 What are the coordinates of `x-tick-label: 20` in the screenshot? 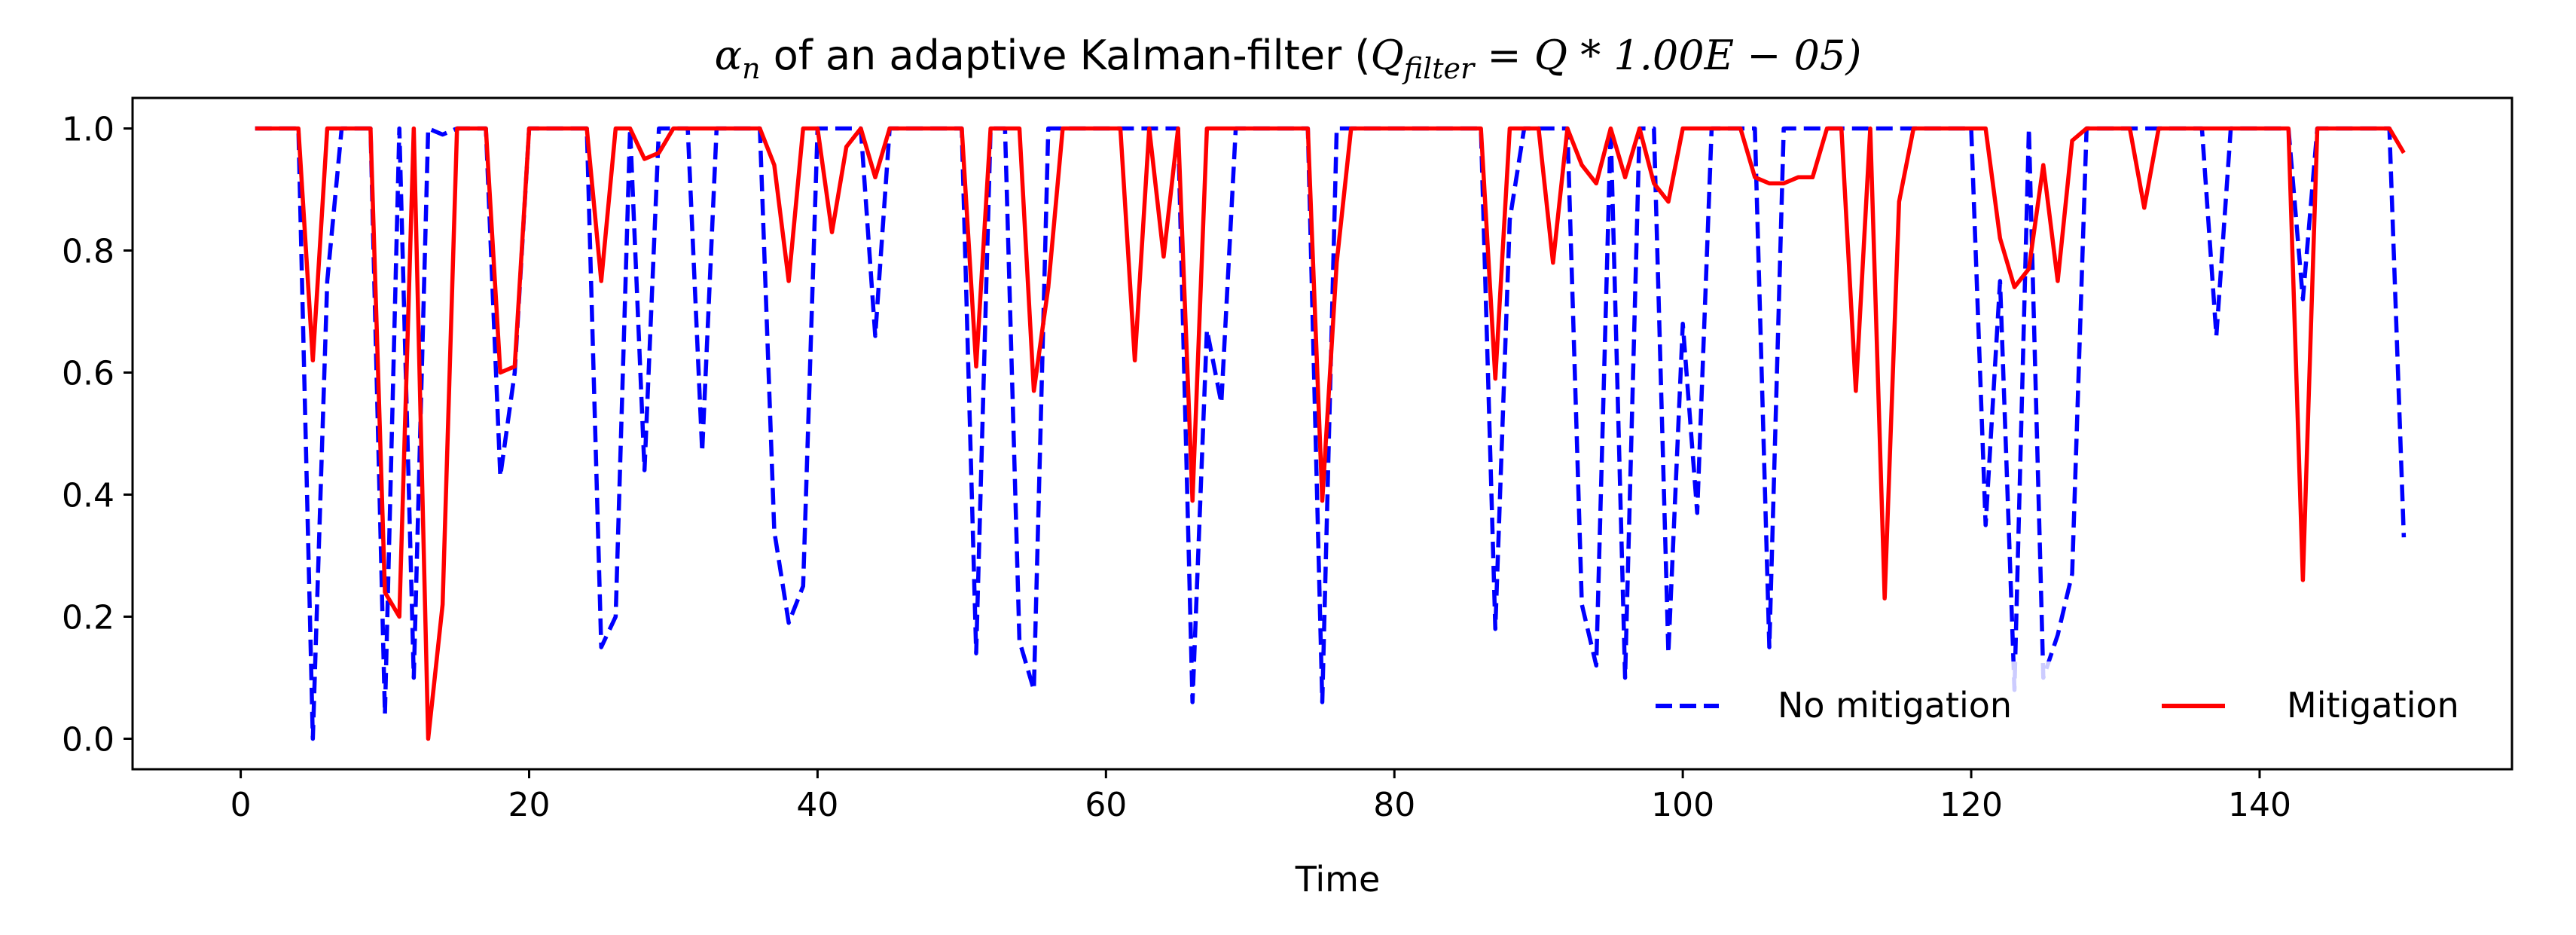 It's located at (529, 805).